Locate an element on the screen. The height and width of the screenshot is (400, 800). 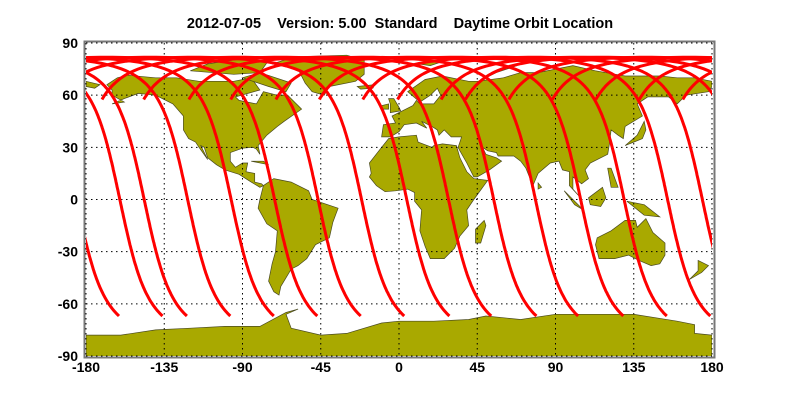
land-greenland is located at coordinates (318, 75).